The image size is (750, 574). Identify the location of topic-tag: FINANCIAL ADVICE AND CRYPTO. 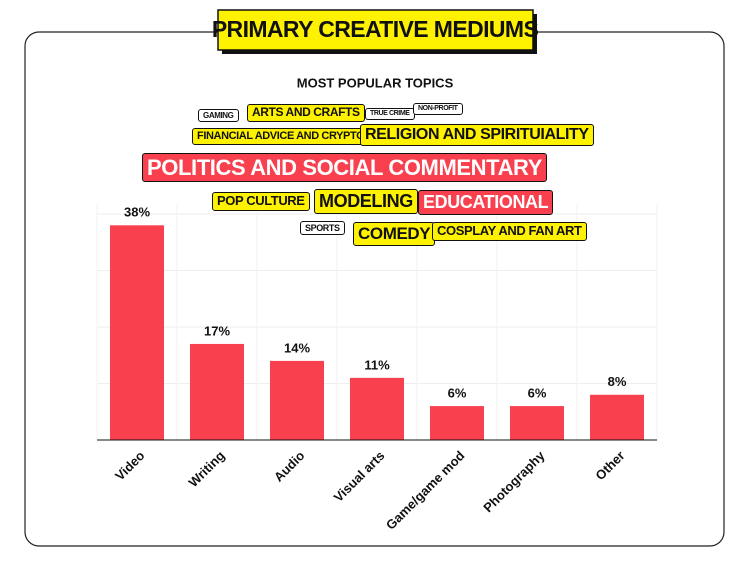
(281, 136).